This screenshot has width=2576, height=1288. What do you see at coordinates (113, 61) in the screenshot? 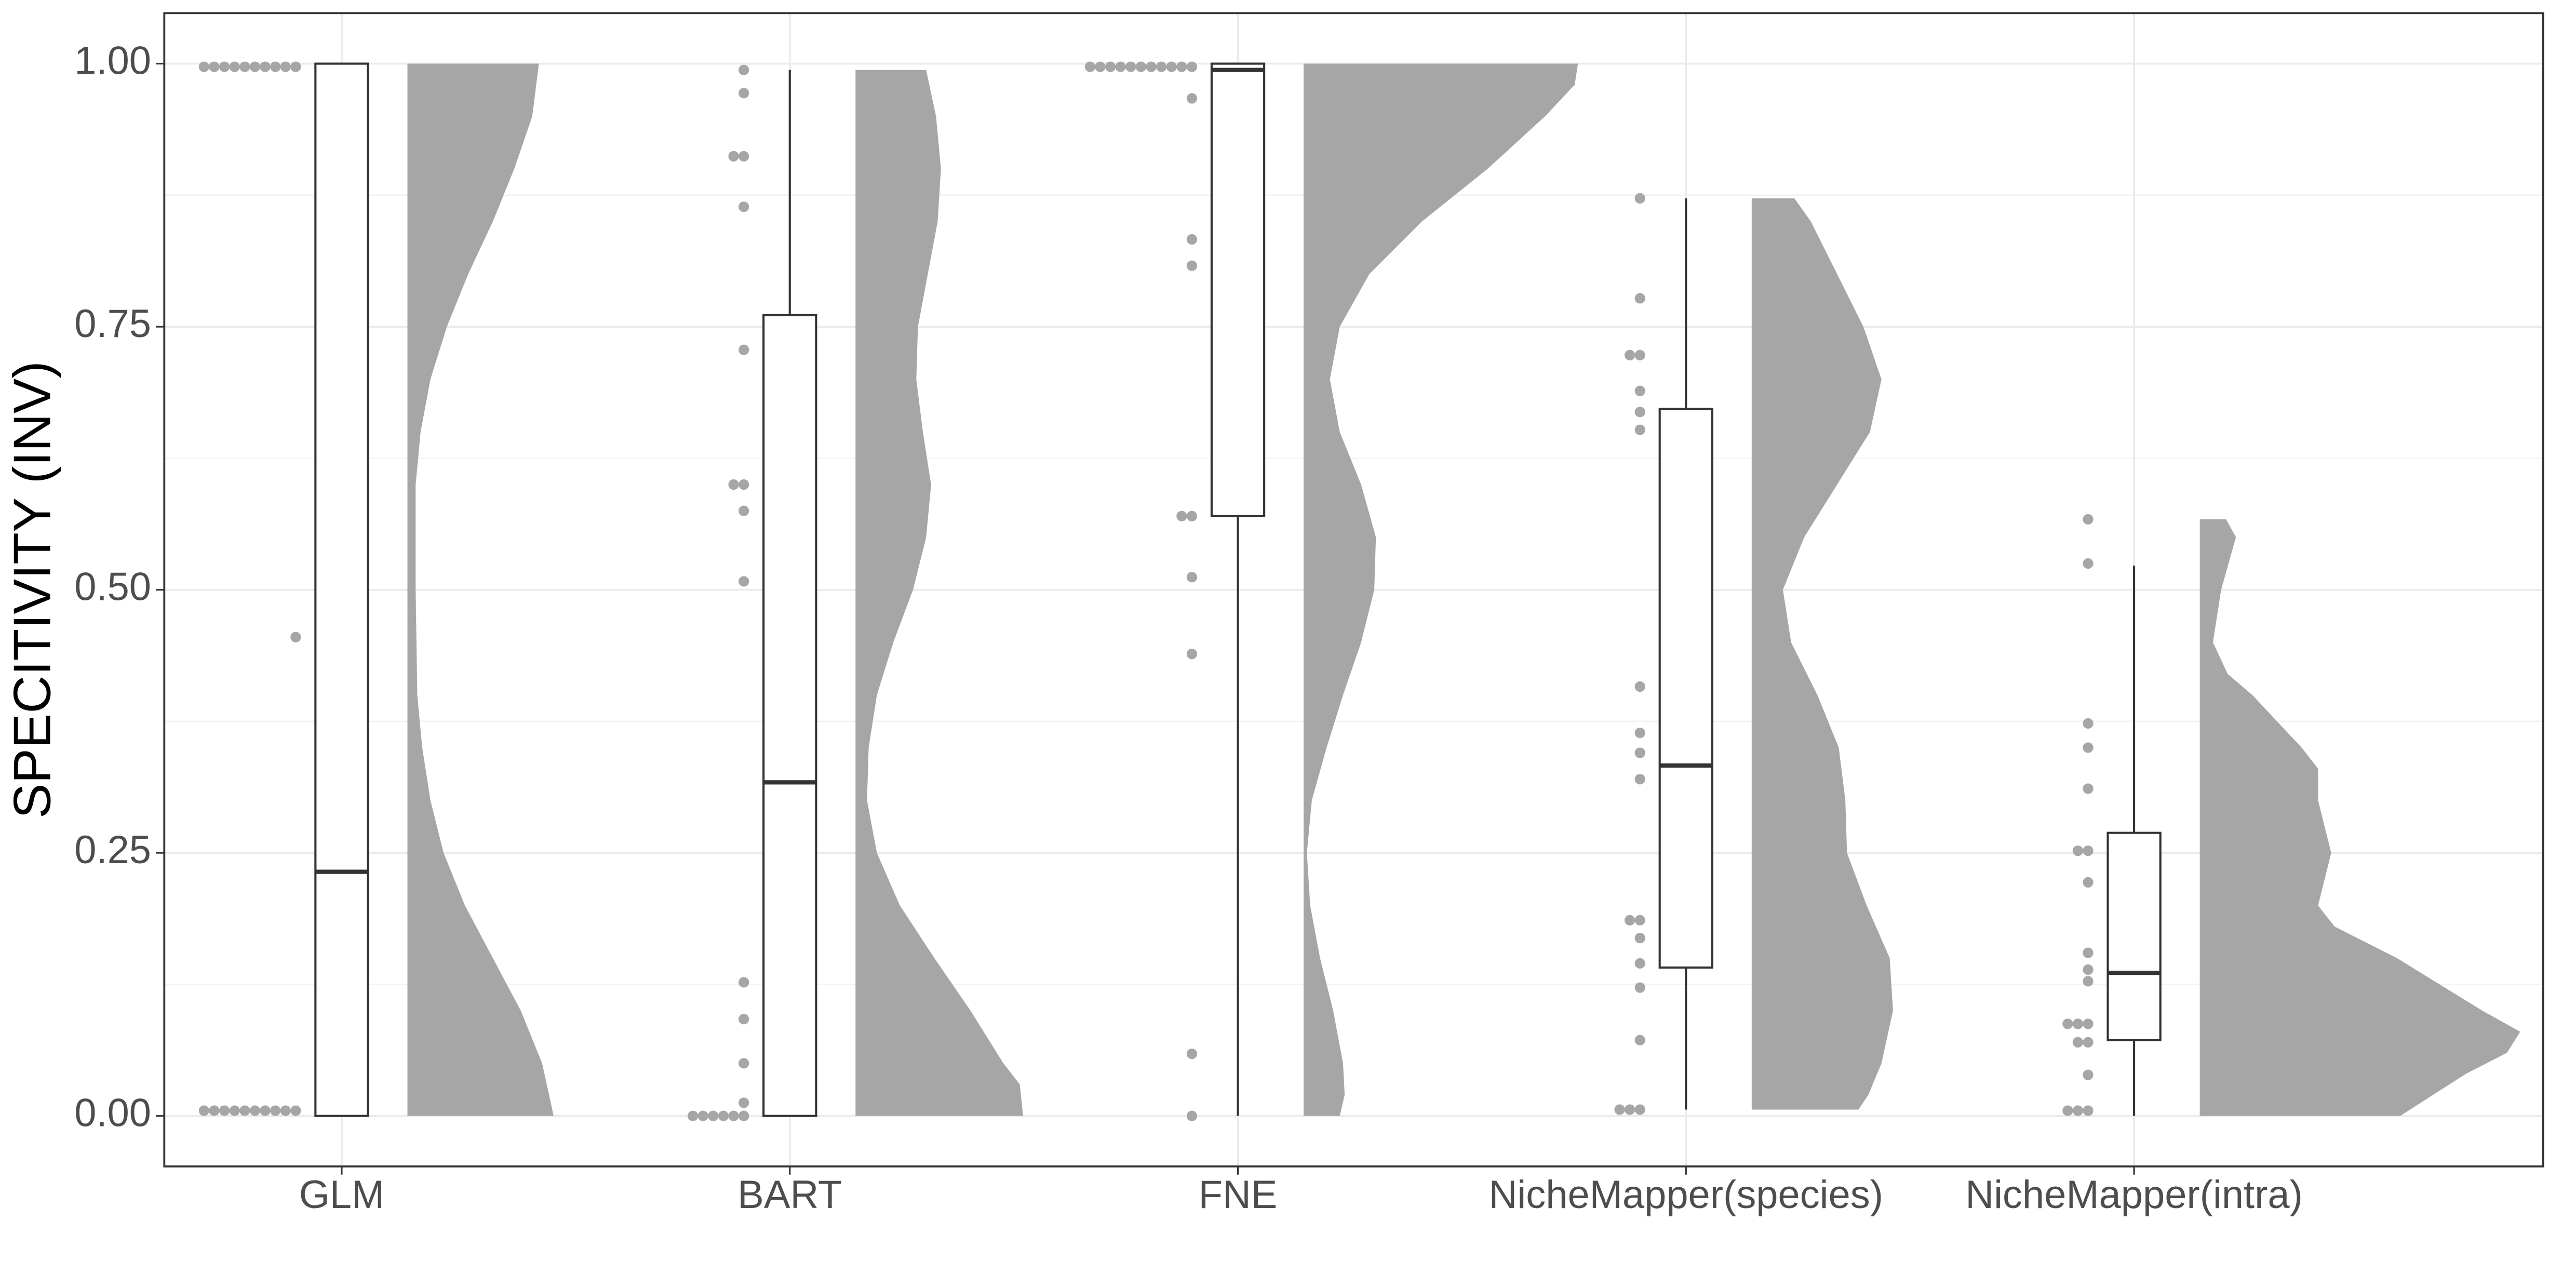
I see `y-tick-label: 1.00` at bounding box center [113, 61].